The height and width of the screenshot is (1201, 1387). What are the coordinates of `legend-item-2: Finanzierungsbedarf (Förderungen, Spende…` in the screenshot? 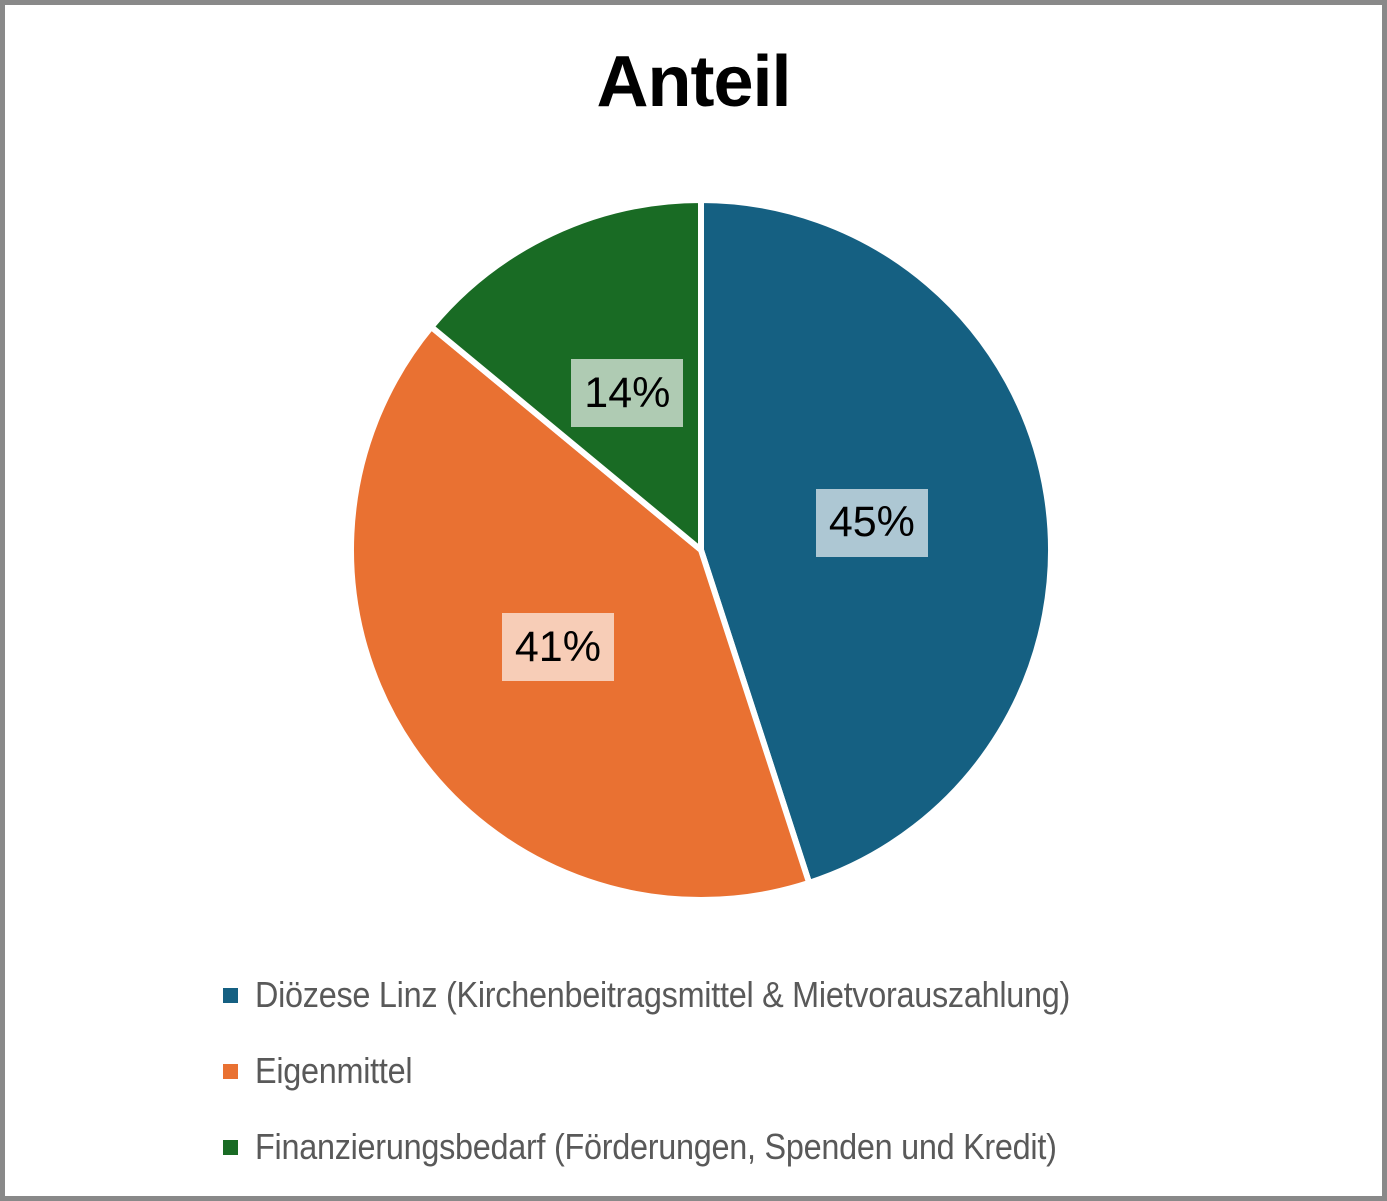 It's located at (692, 1147).